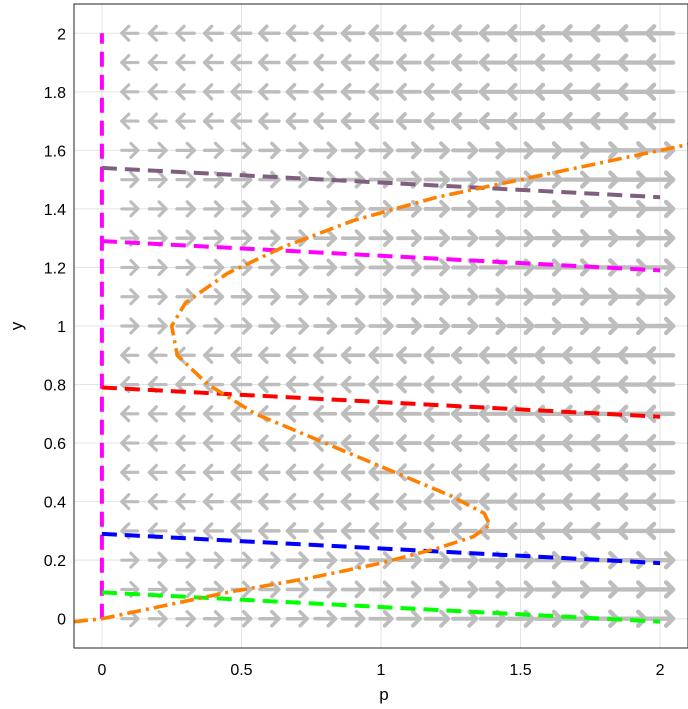 This screenshot has width=688, height=709. What do you see at coordinates (61, 620) in the screenshot?
I see `y-tick-label: 0` at bounding box center [61, 620].